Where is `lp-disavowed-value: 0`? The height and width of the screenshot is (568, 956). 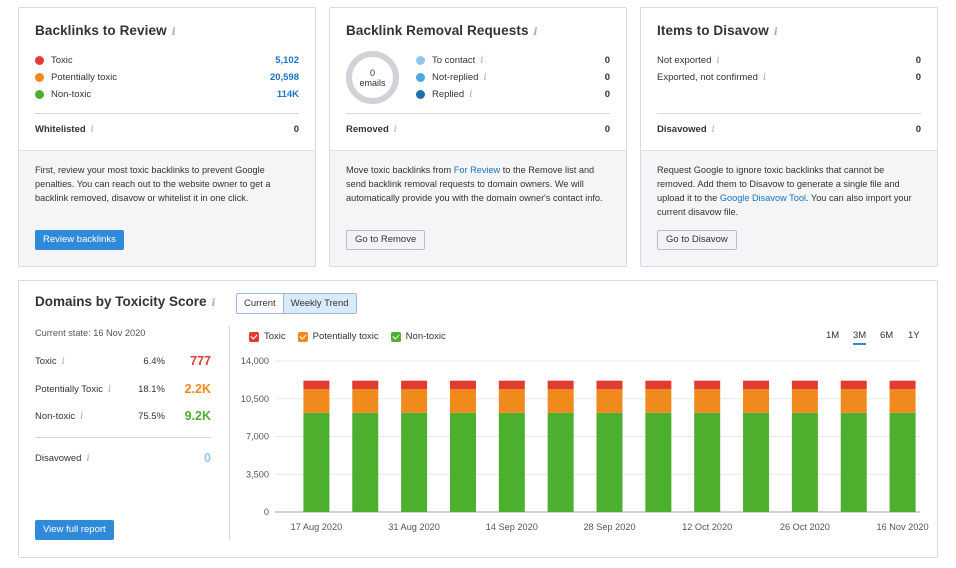 lp-disavowed-value: 0 is located at coordinates (207, 458).